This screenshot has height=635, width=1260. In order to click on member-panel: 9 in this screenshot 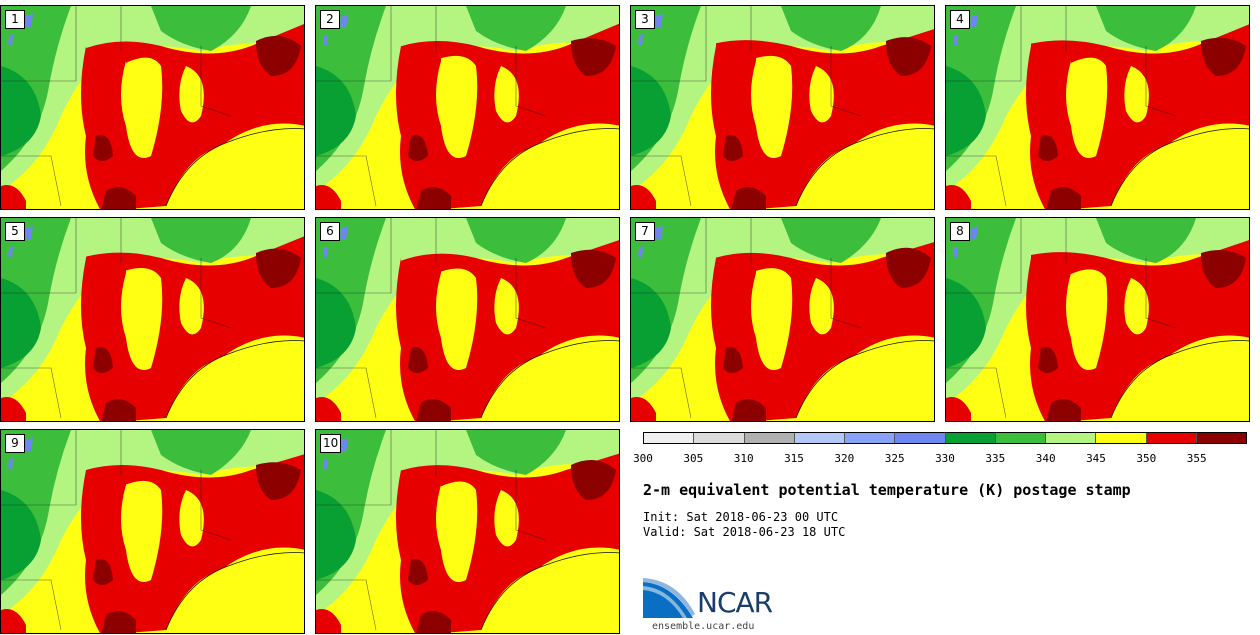, I will do `click(152, 531)`.